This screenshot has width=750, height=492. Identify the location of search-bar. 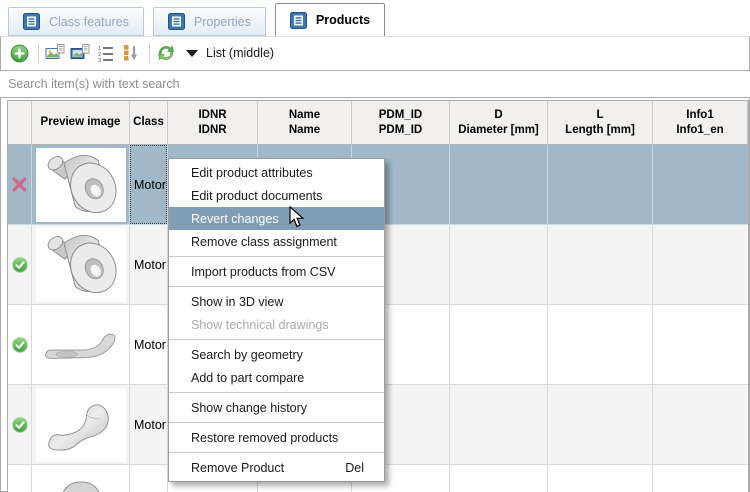
(375, 84).